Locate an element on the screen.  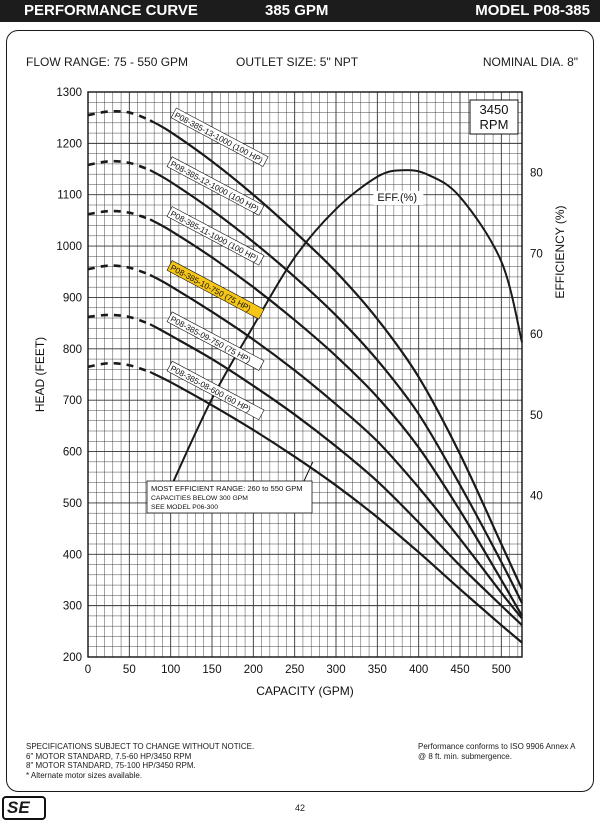
curve-label-text: P08-385-10-750 (75 HP) is located at coordinates (211, 288).